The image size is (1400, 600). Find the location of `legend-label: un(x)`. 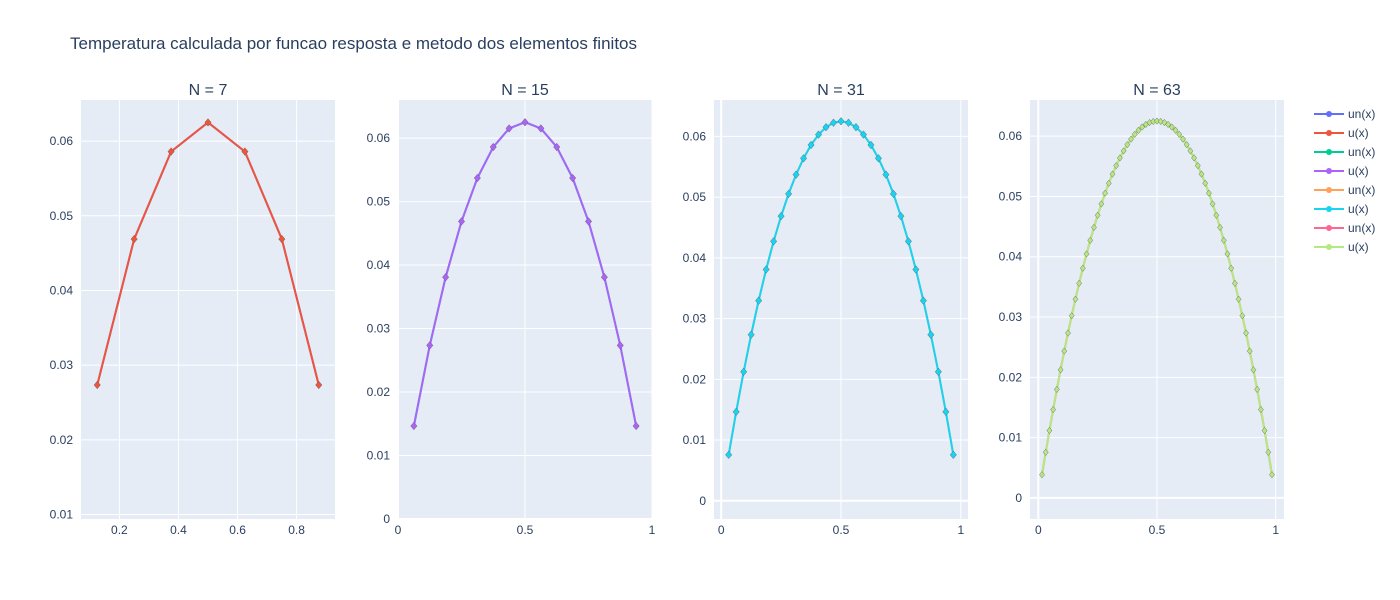

legend-label: un(x) is located at coordinates (1361, 190).